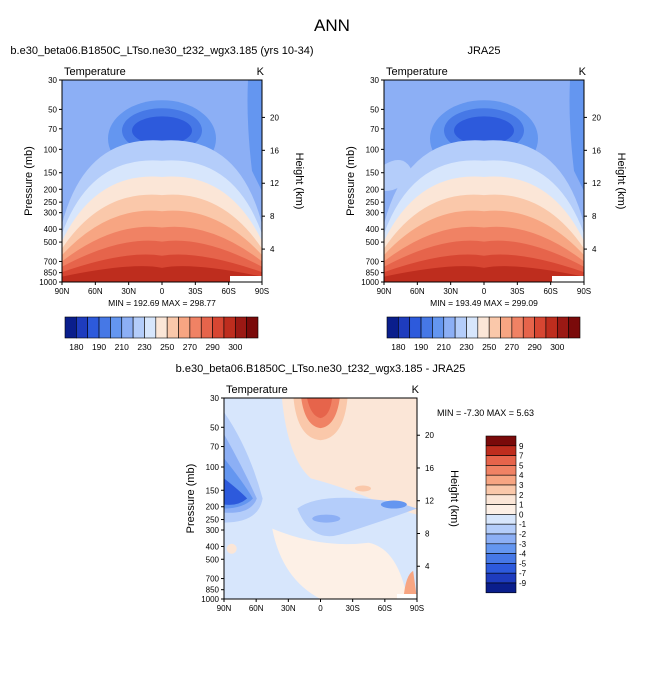 This screenshot has height=683, width=664. What do you see at coordinates (373, 213) in the screenshot?
I see `y-tick-label: 300` at bounding box center [373, 213].